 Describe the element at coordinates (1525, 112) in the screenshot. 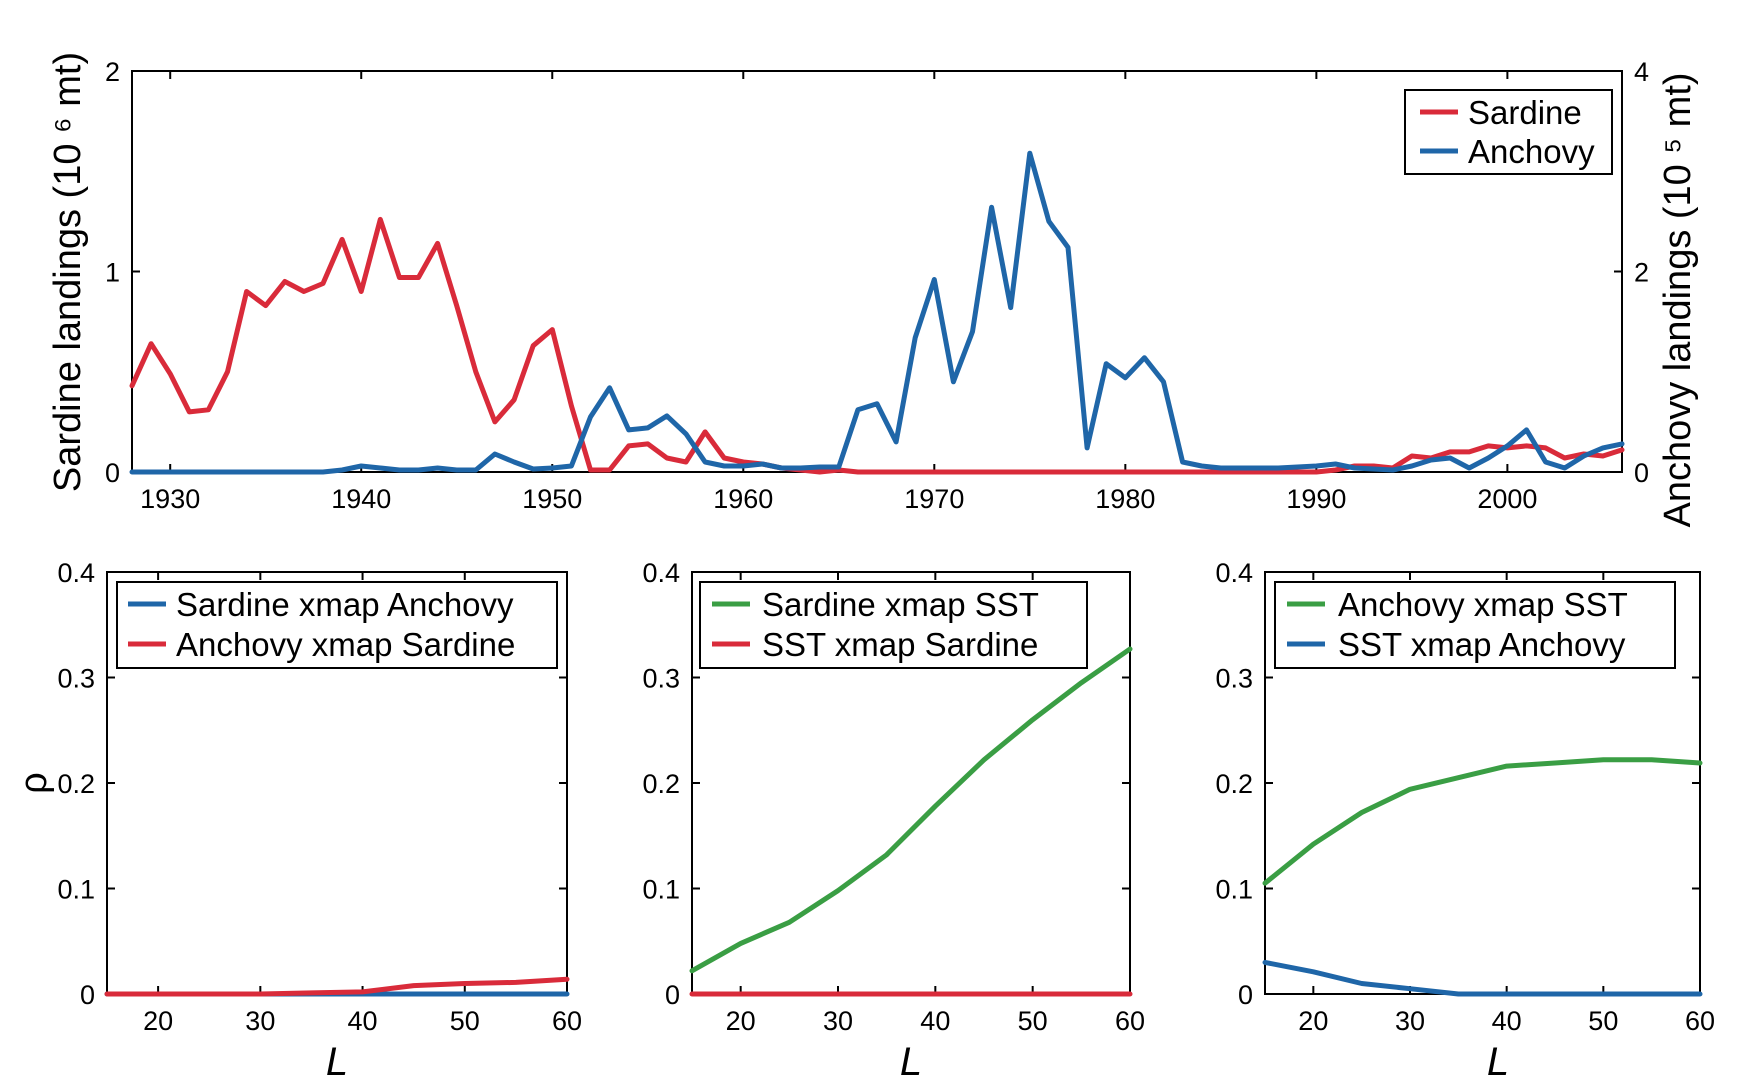

I see `legend-sardine-label: Sardine` at that location.